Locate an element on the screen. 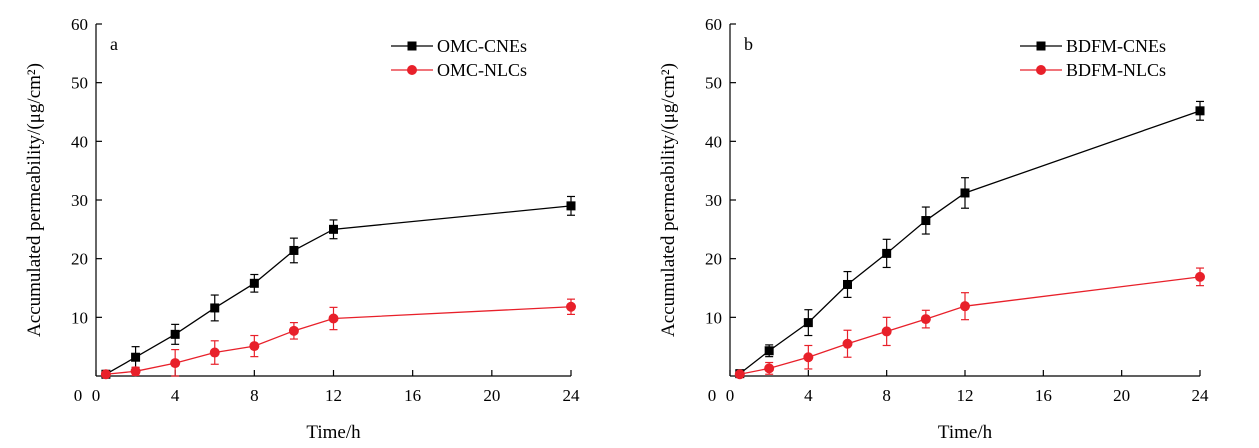 The height and width of the screenshot is (448, 1259). legend-label: BDFM-NLCs is located at coordinates (1116, 70).